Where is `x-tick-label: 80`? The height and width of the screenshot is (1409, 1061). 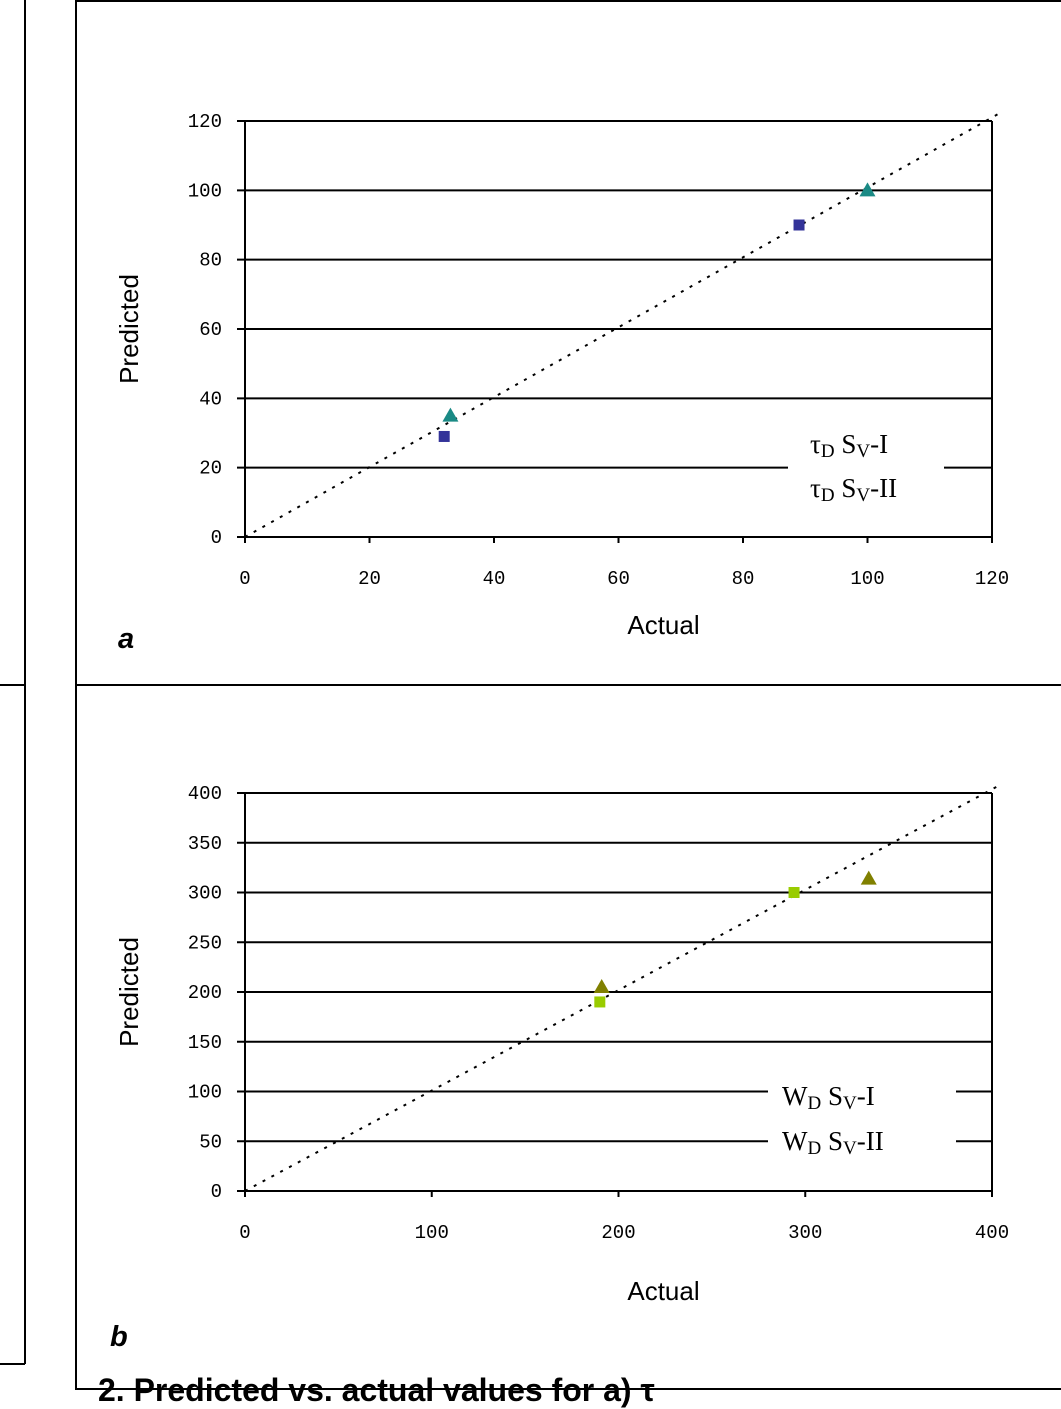
x-tick-label: 80 is located at coordinates (743, 579).